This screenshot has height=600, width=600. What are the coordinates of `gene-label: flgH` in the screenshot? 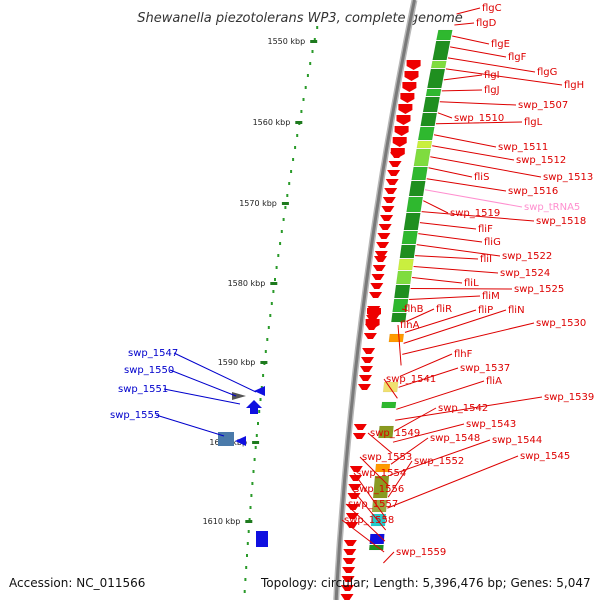 It's located at (574, 85).